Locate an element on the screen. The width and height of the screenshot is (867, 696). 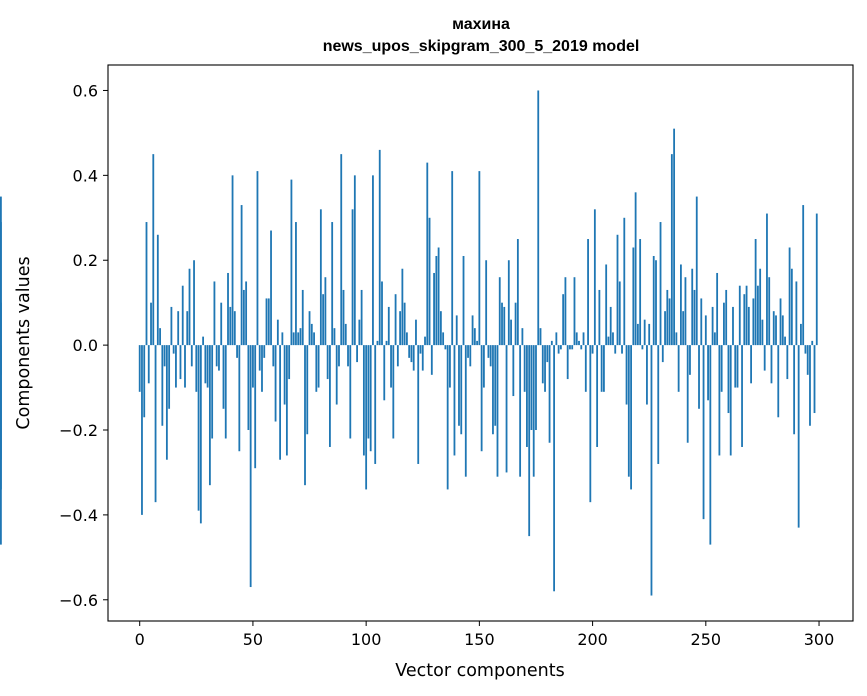
x-tick-label: 200 is located at coordinates (592, 639).